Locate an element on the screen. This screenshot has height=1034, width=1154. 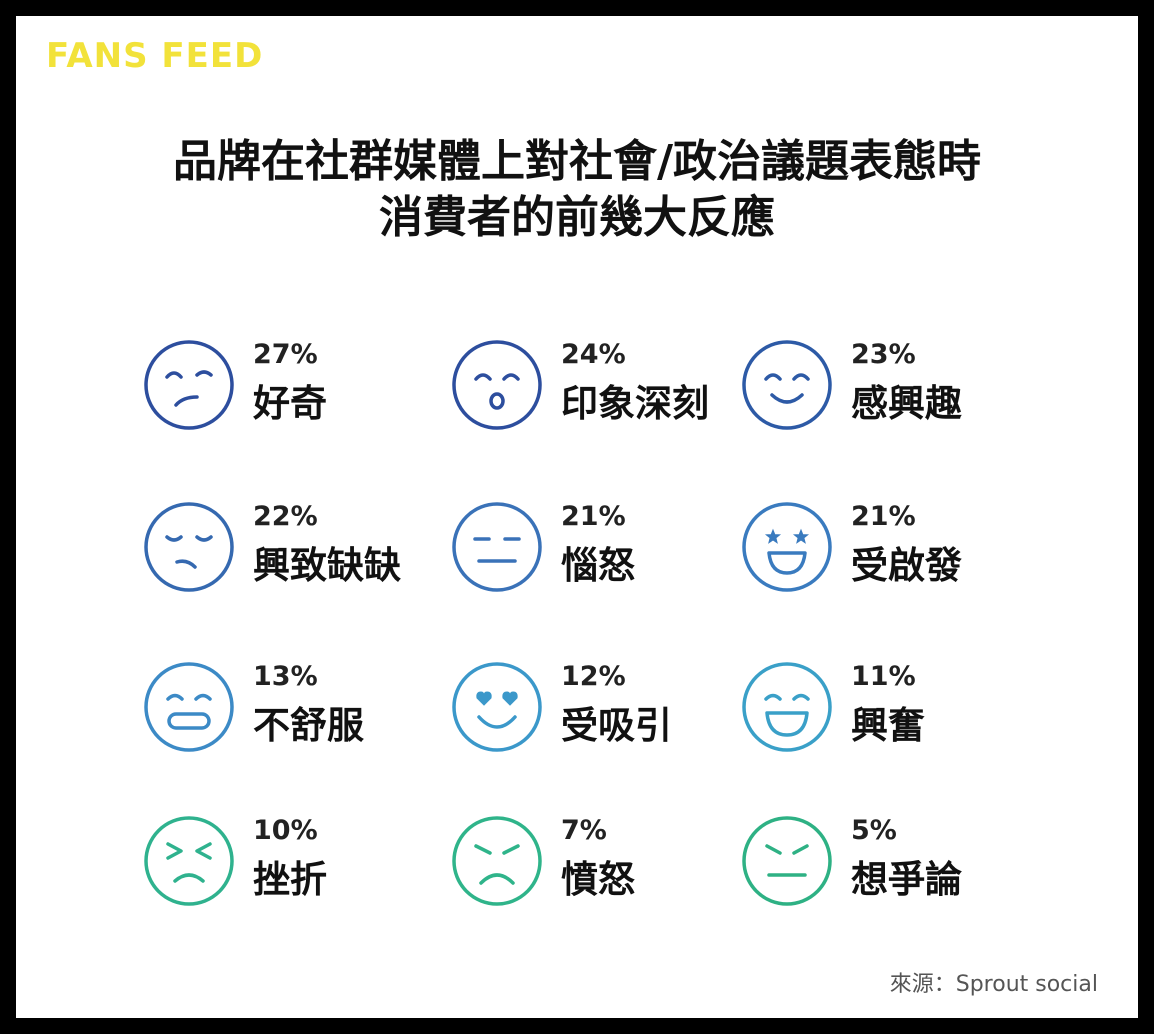
reaction-item: 12% 受吸引 is located at coordinates (609, 714).